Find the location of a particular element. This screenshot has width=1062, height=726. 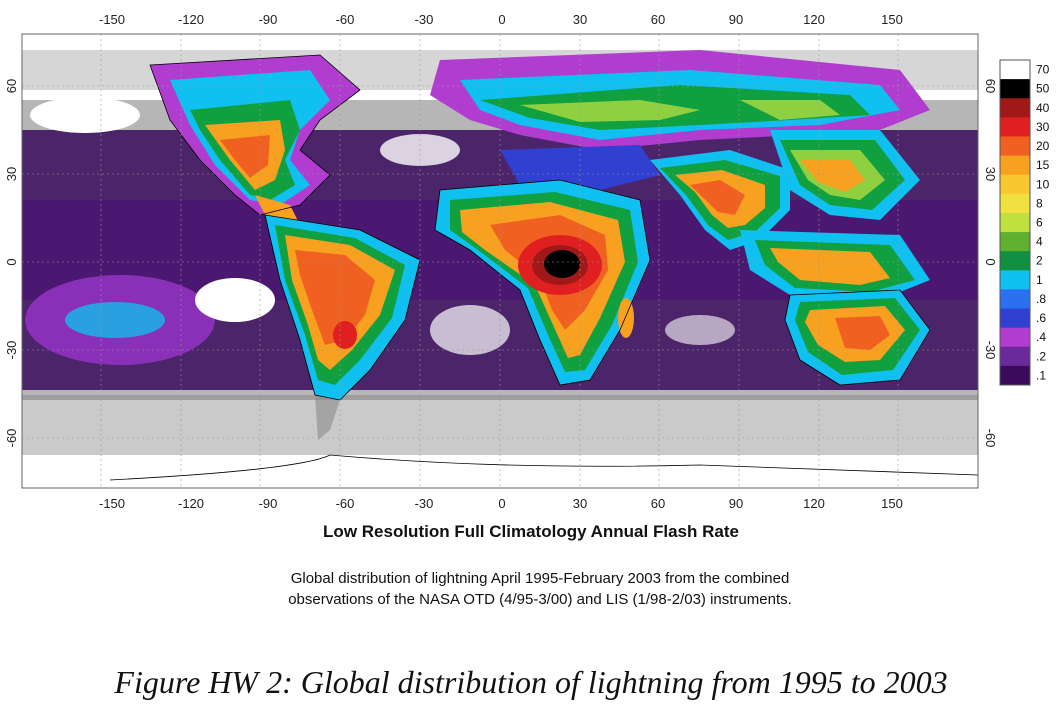

colorbar-label: .1 is located at coordinates (1041, 375).